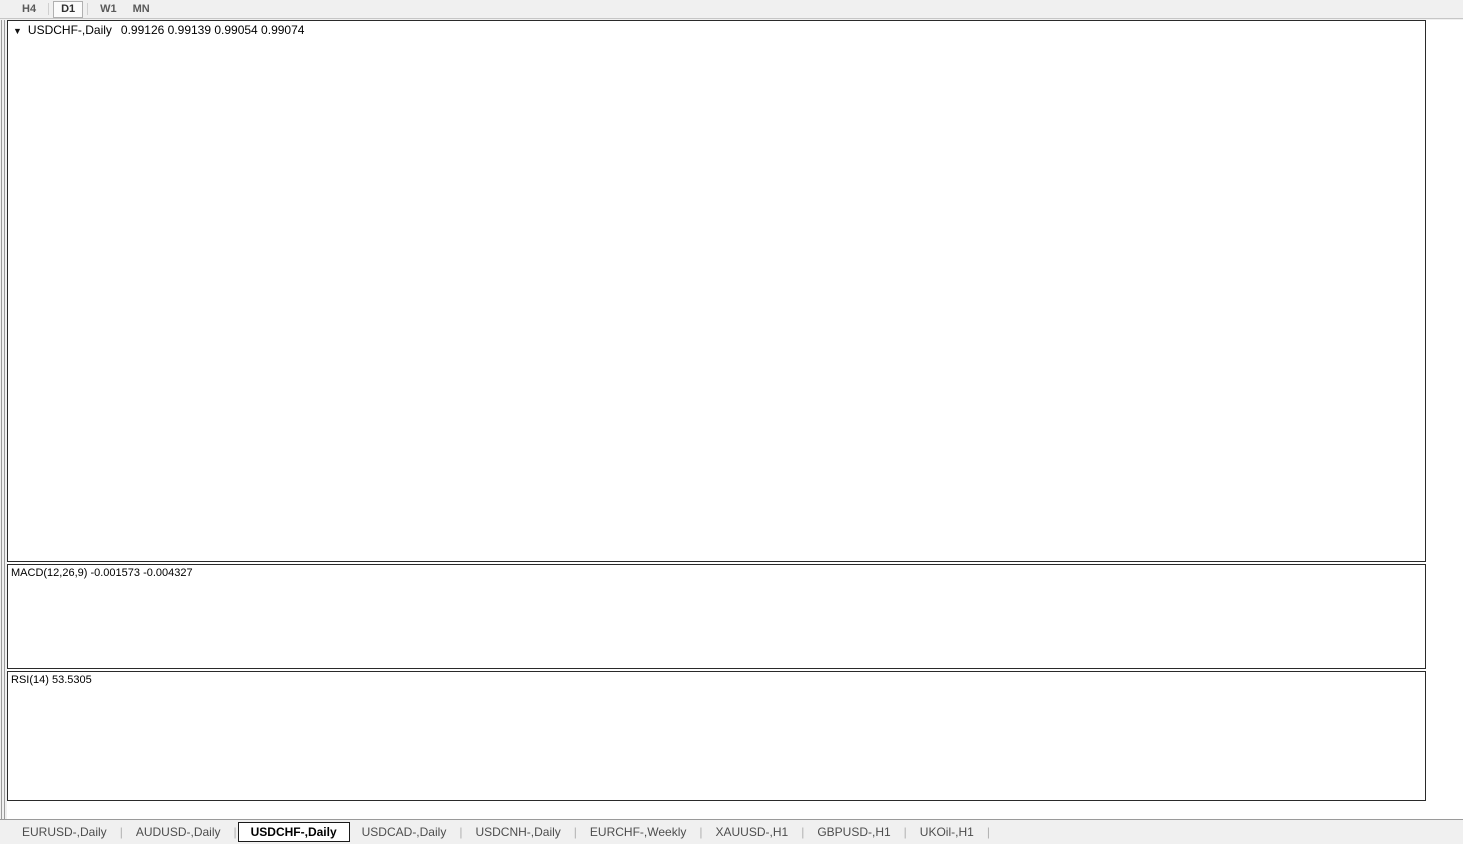 The image size is (1463, 844). I want to click on tab-eurusd-daily: EURUSD-,Daily, so click(64, 832).